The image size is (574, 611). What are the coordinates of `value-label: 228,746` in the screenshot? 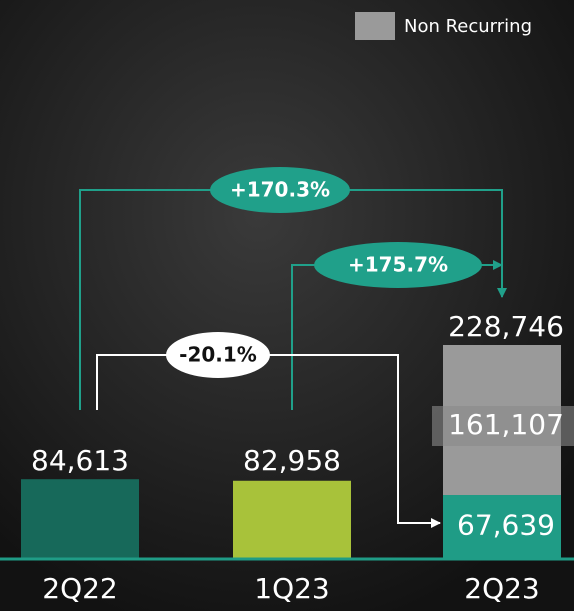 It's located at (506, 326).